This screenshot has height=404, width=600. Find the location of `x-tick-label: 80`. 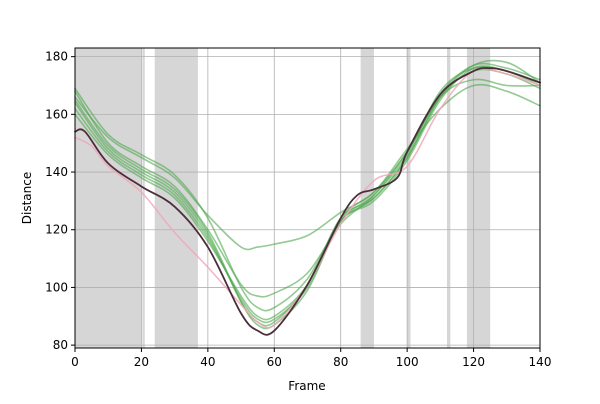

x-tick-label: 80 is located at coordinates (340, 362).